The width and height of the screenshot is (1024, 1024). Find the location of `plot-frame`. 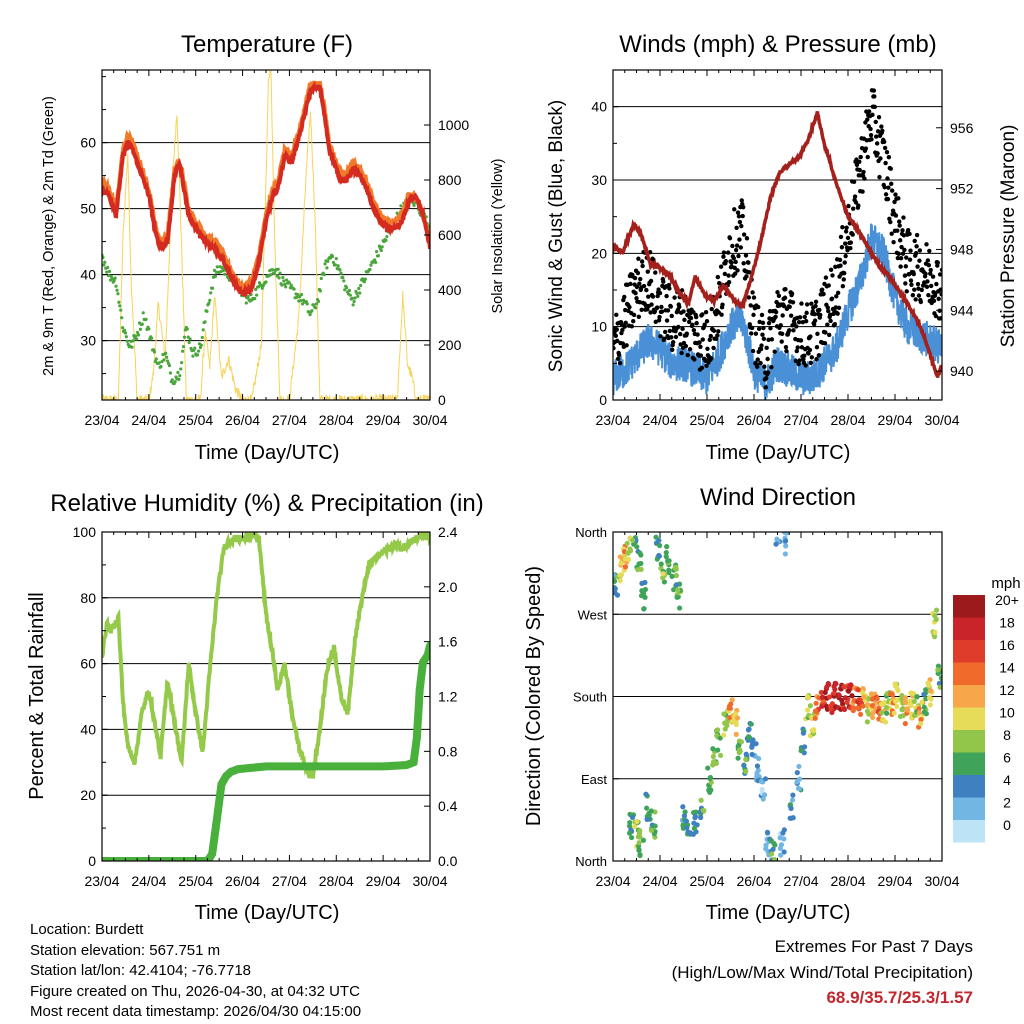

plot-frame is located at coordinates (266, 696).